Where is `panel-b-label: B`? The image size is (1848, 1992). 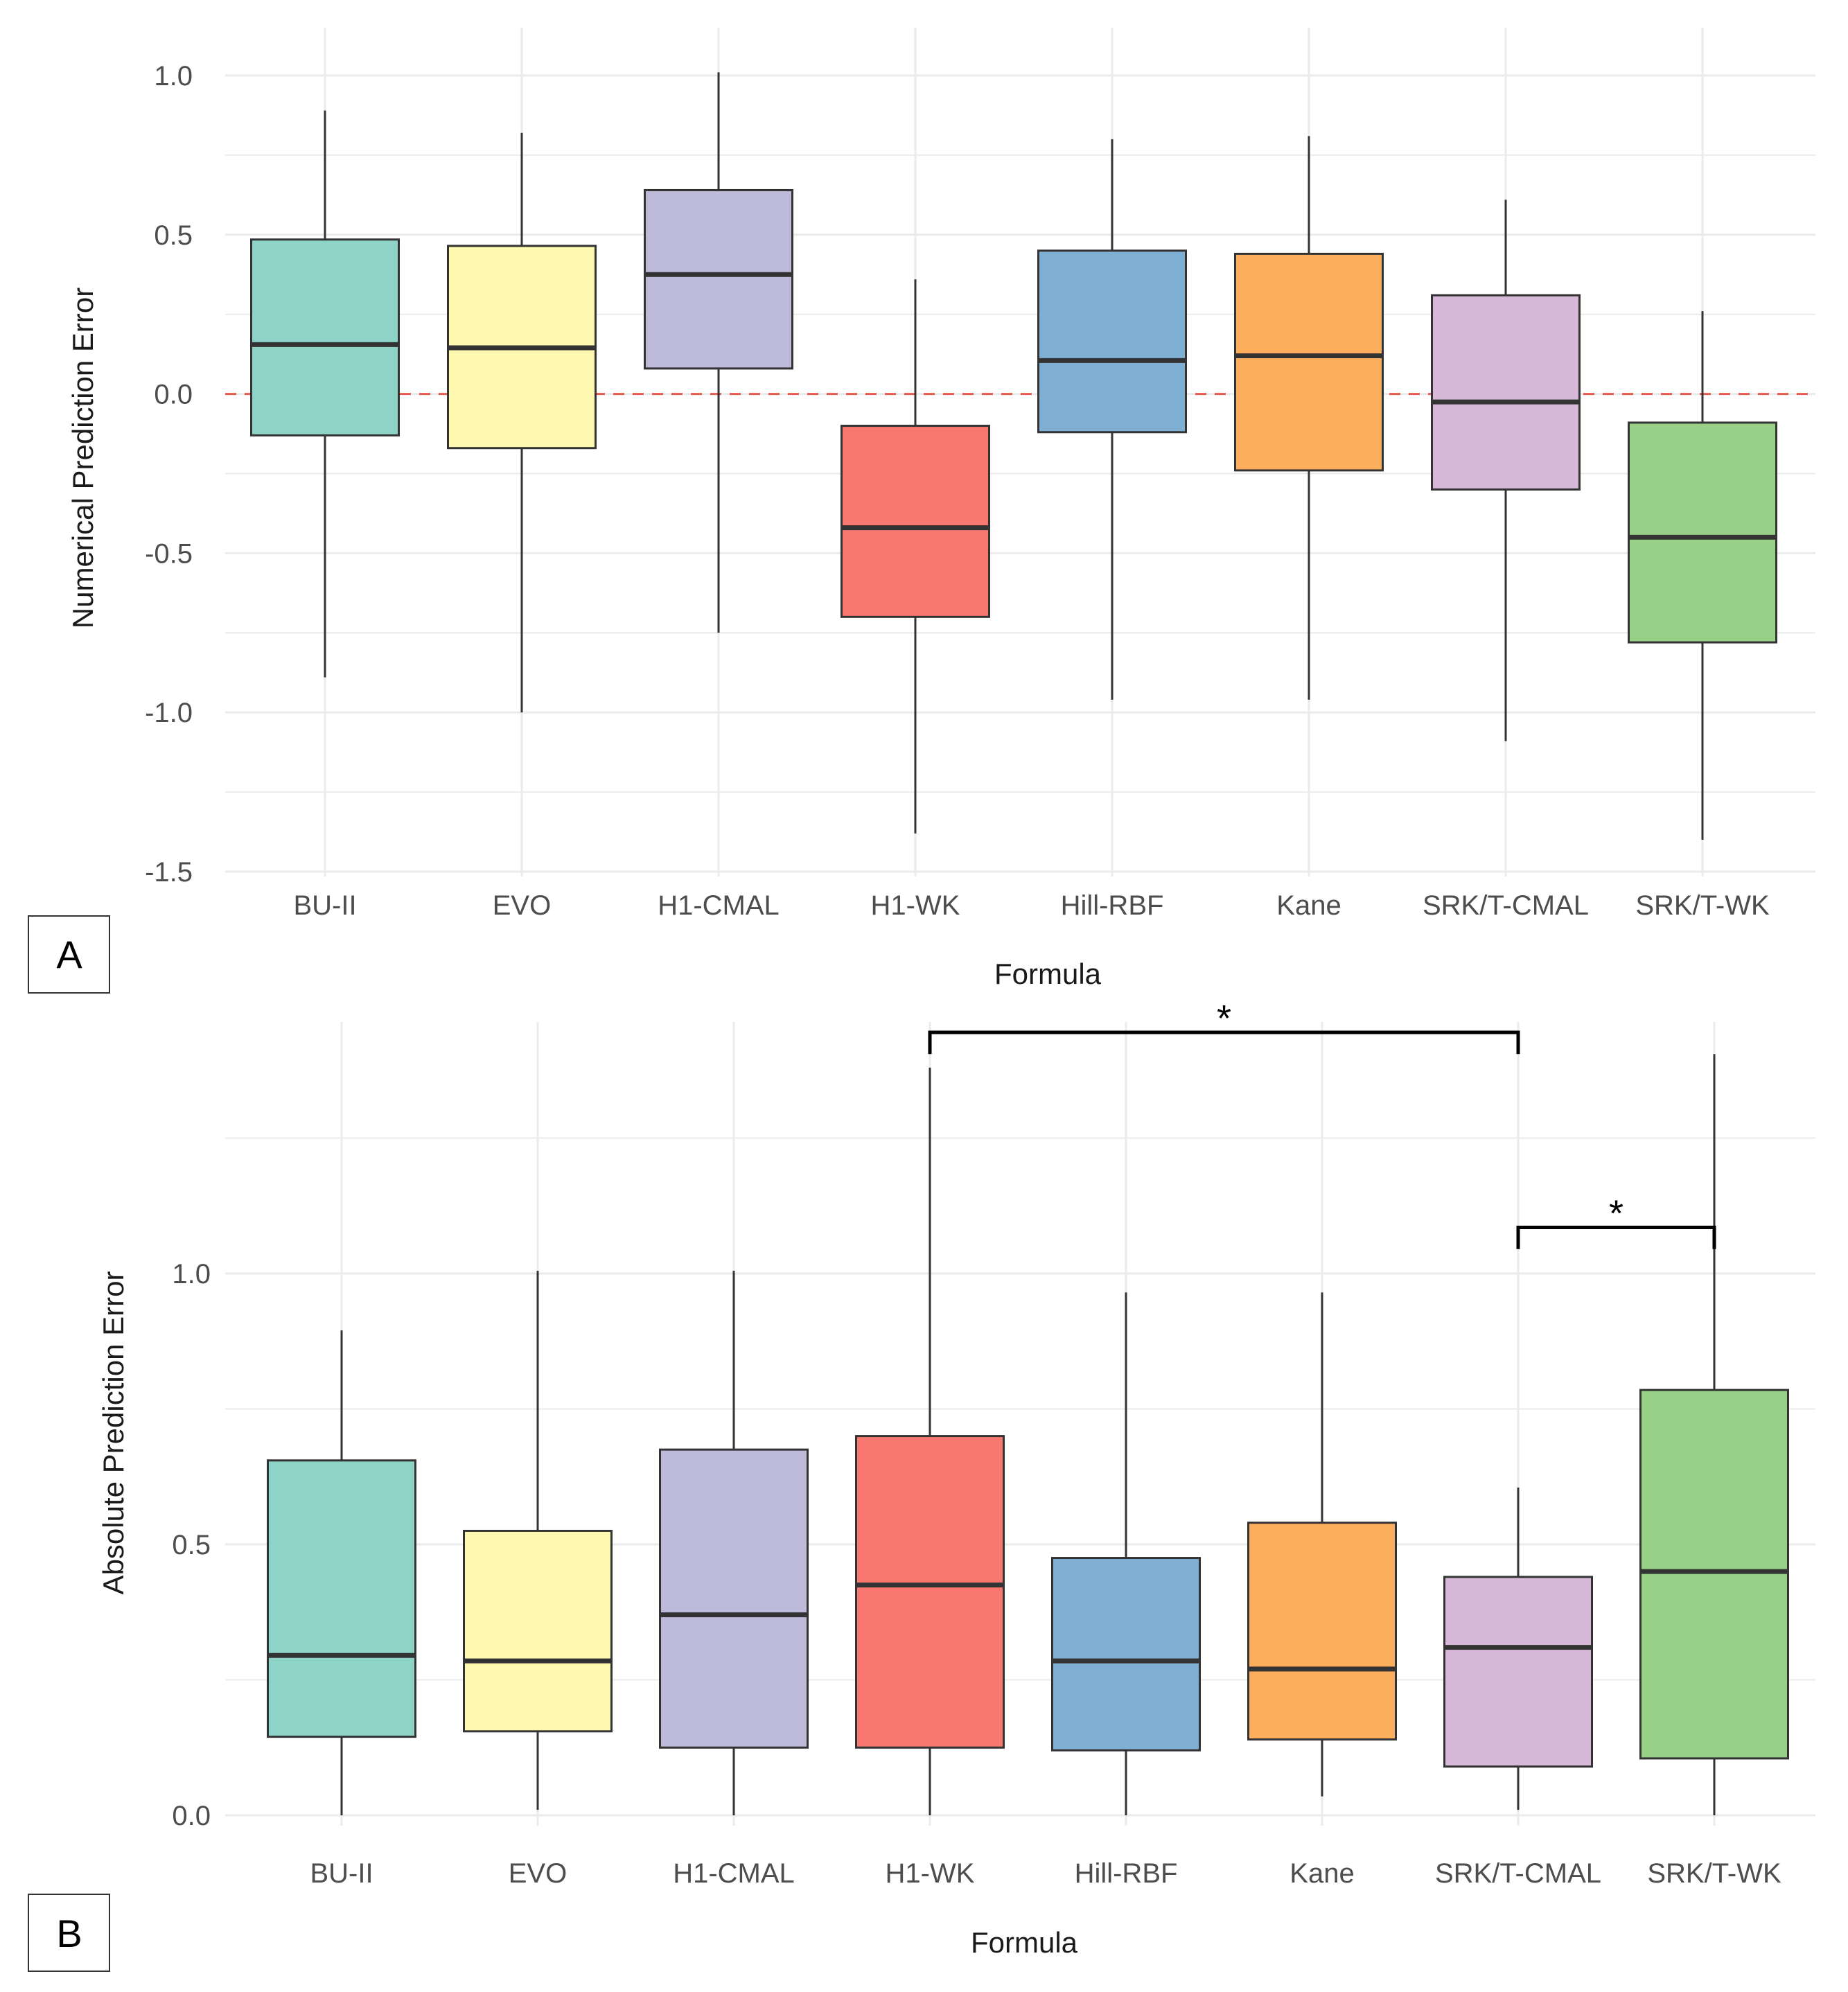 panel-b-label: B is located at coordinates (69, 1933).